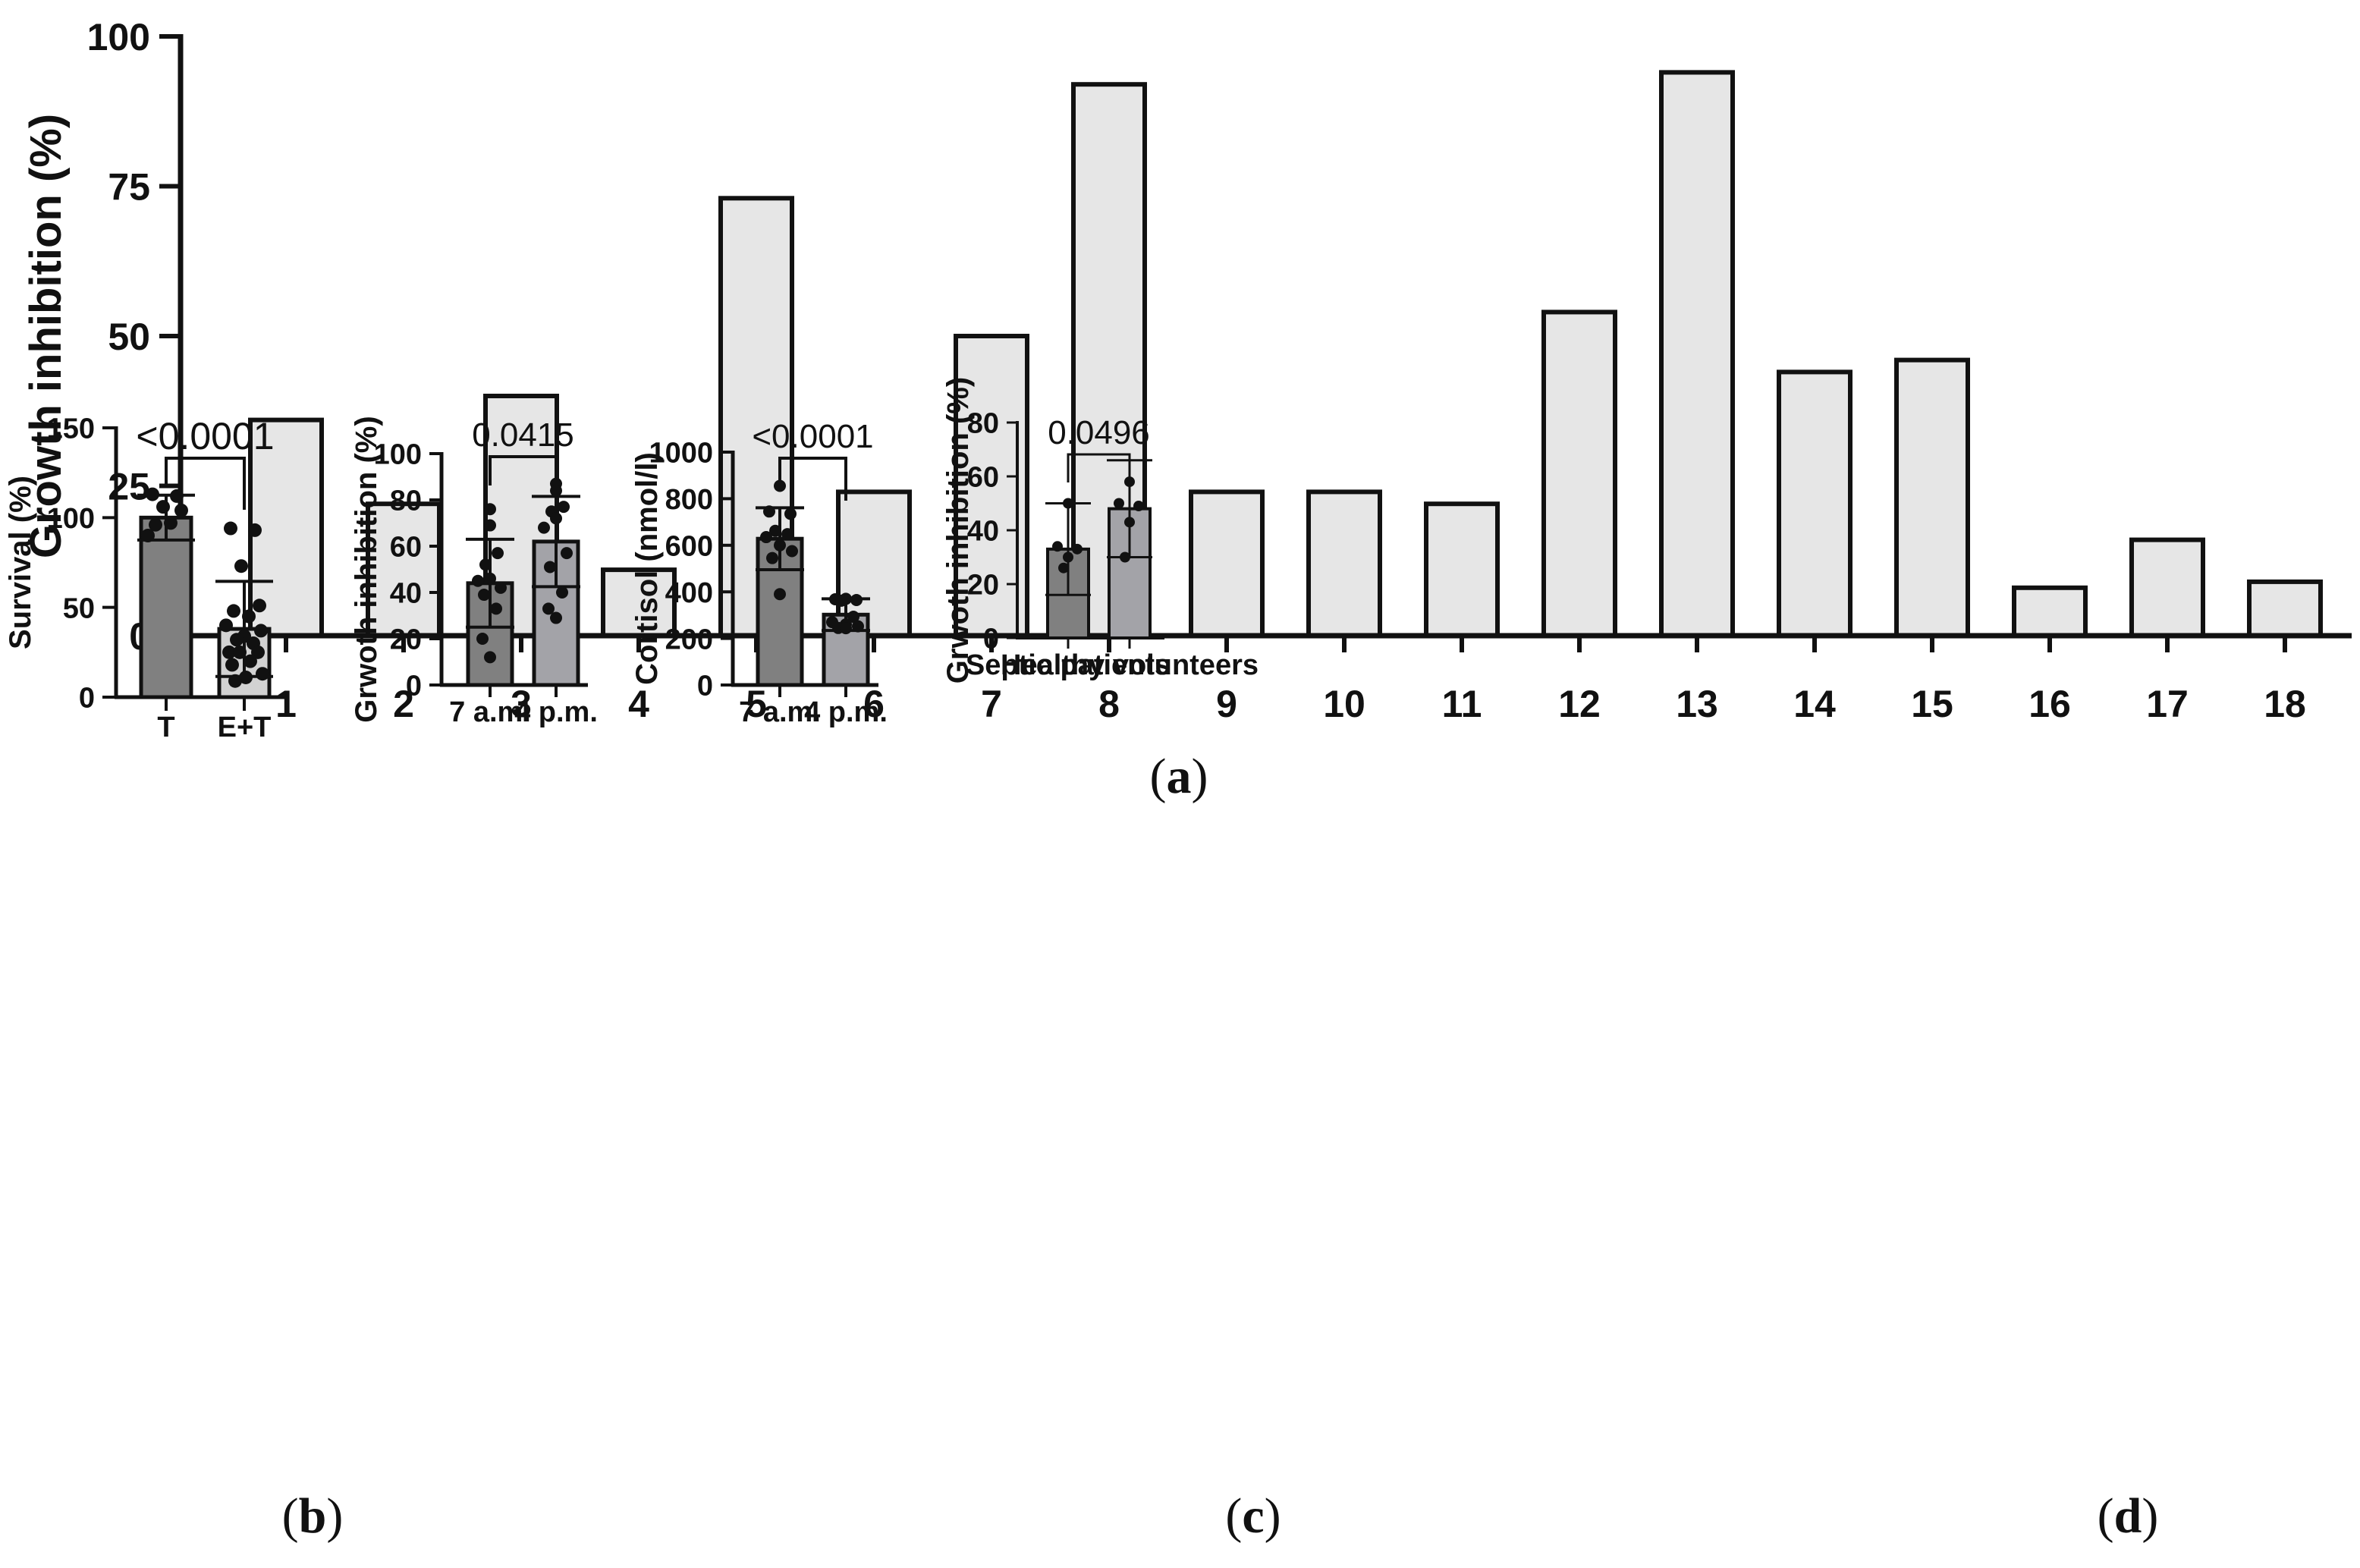 The image size is (2360, 1568). Describe the element at coordinates (874, 704) in the screenshot. I see `x-tick-label: 6` at that location.